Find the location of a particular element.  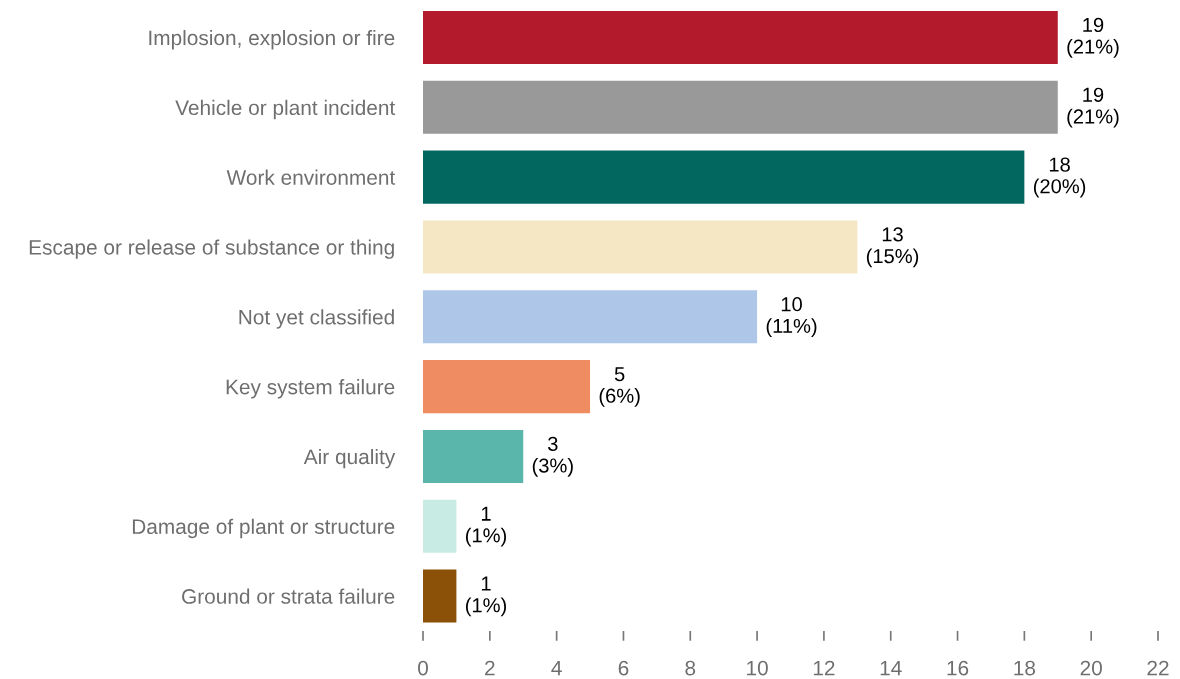

x-tick-label: 20 is located at coordinates (1091, 668).